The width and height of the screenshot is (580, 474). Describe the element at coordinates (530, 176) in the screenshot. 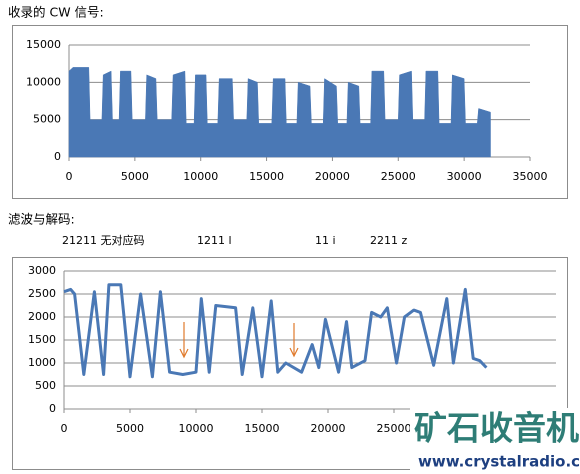

I see `x-tick-label: 35000` at that location.